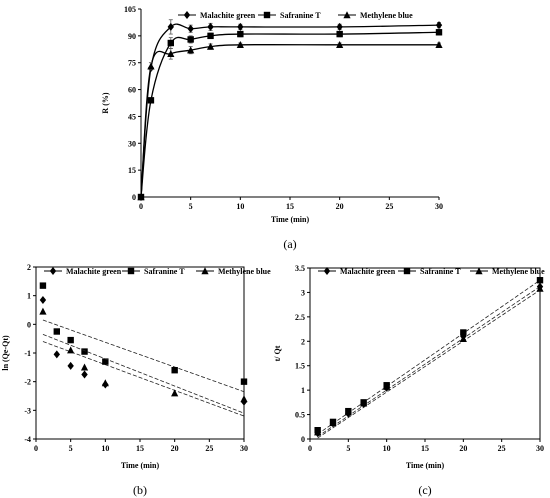 This screenshot has height=498, width=550. What do you see at coordinates (424, 490) in the screenshot?
I see `panel-caption: (c)` at bounding box center [424, 490].